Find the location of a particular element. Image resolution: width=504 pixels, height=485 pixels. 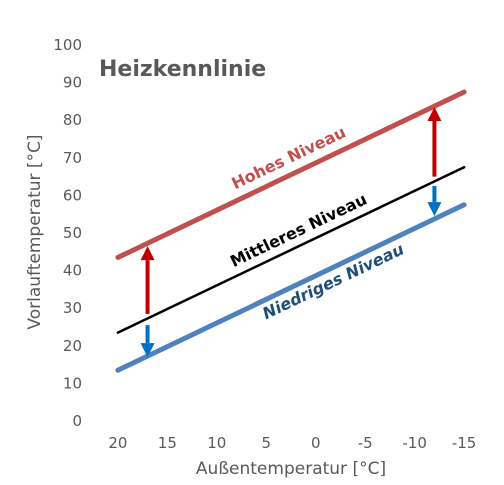

x-tick-label: 10 is located at coordinates (216, 443).